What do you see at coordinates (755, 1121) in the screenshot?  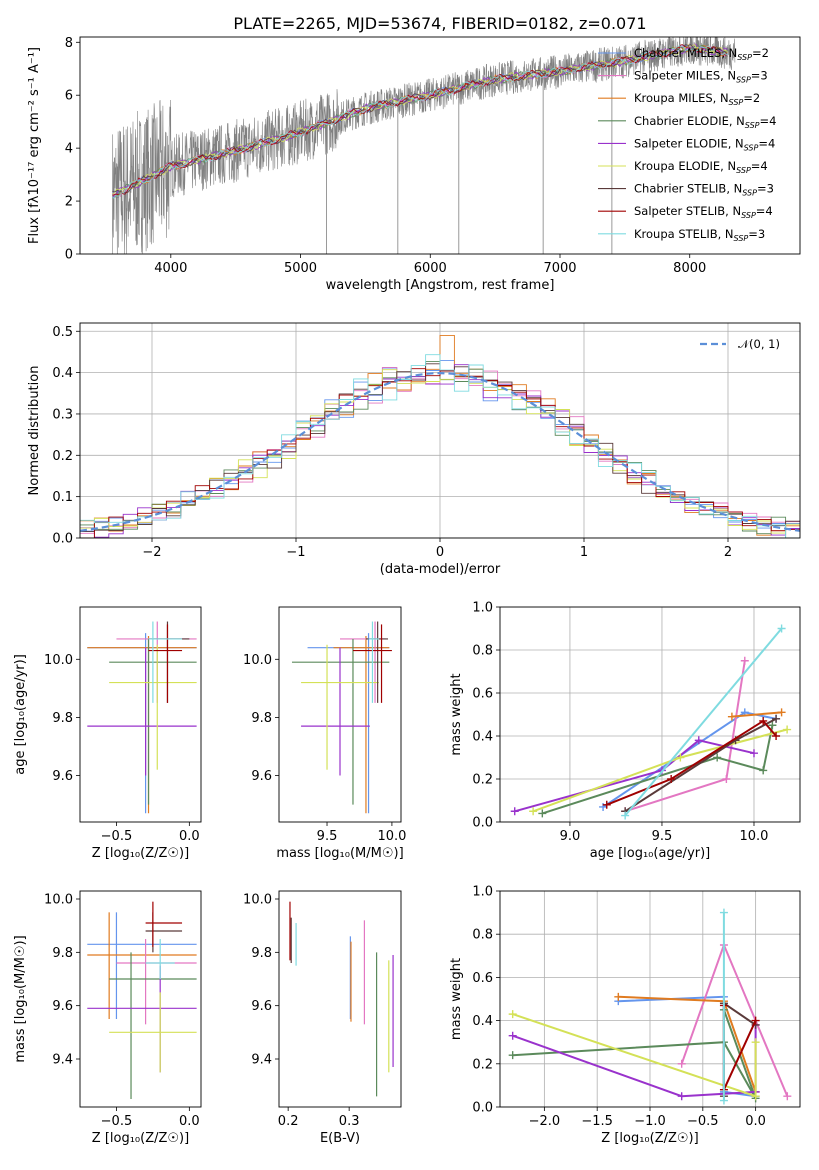 I see `weight_vs_Z-xtick-label: 0.0` at bounding box center [755, 1121].